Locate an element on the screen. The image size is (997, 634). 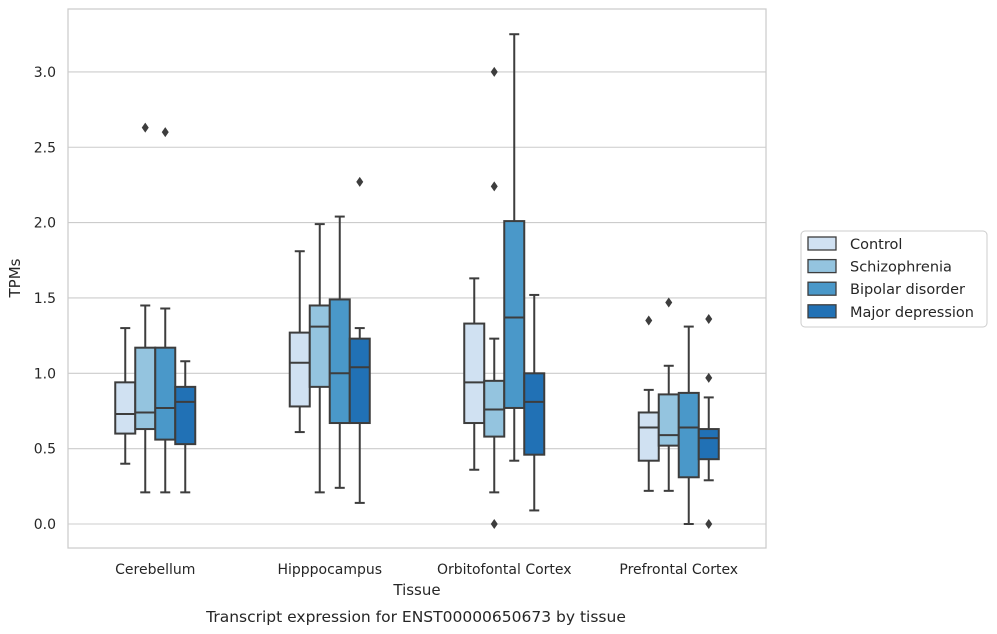
y-axis-ticks: 0.0 0.5 1.0 1.5 2.0 2.5 3.0 is located at coordinates (45, 299).